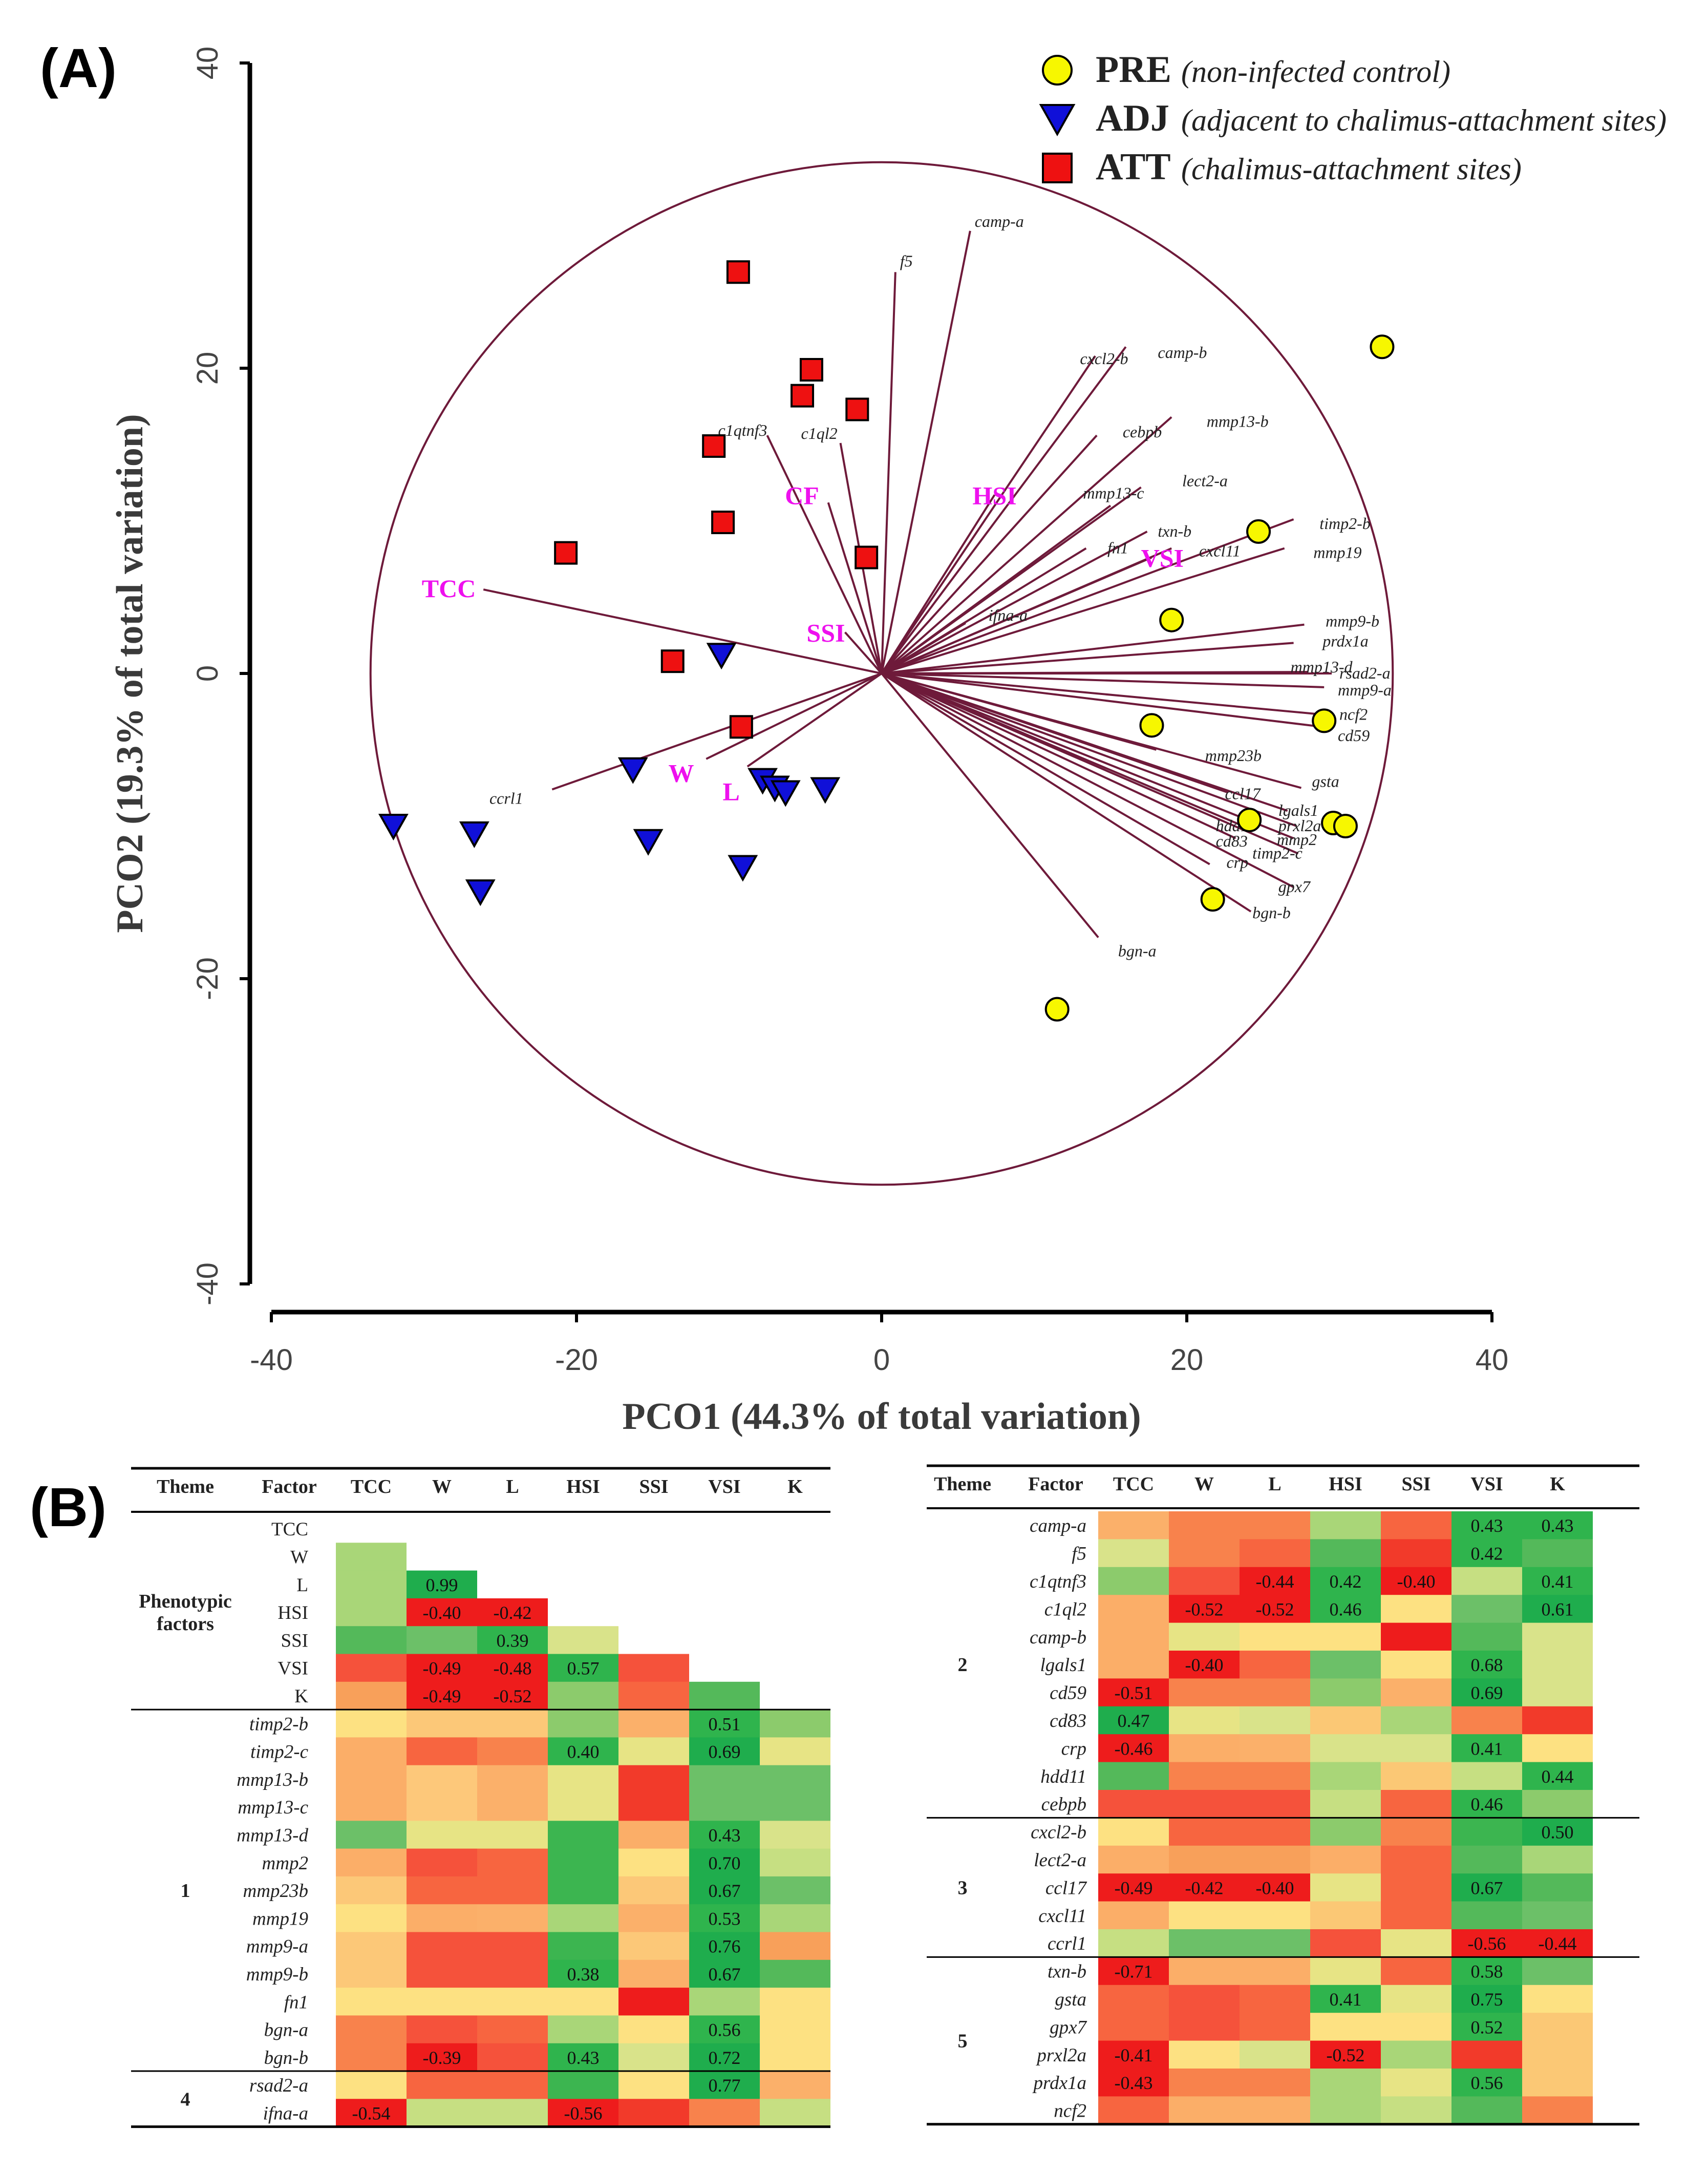 This screenshot has height=2173, width=1708. Describe the element at coordinates (1243, 793) in the screenshot. I see `vector-label-ccl17: ccl17` at that location.